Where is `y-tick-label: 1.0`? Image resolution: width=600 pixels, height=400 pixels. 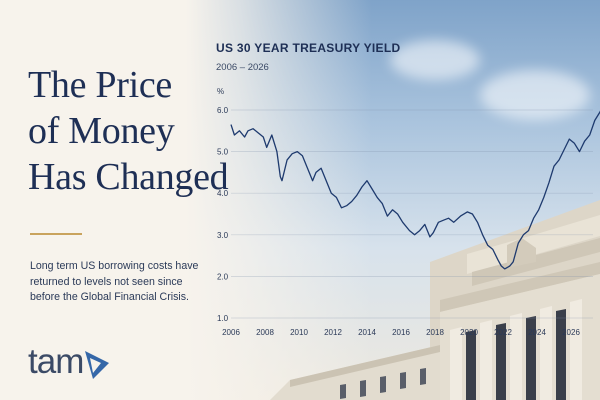
y-tick-label: 1.0 is located at coordinates (223, 318).